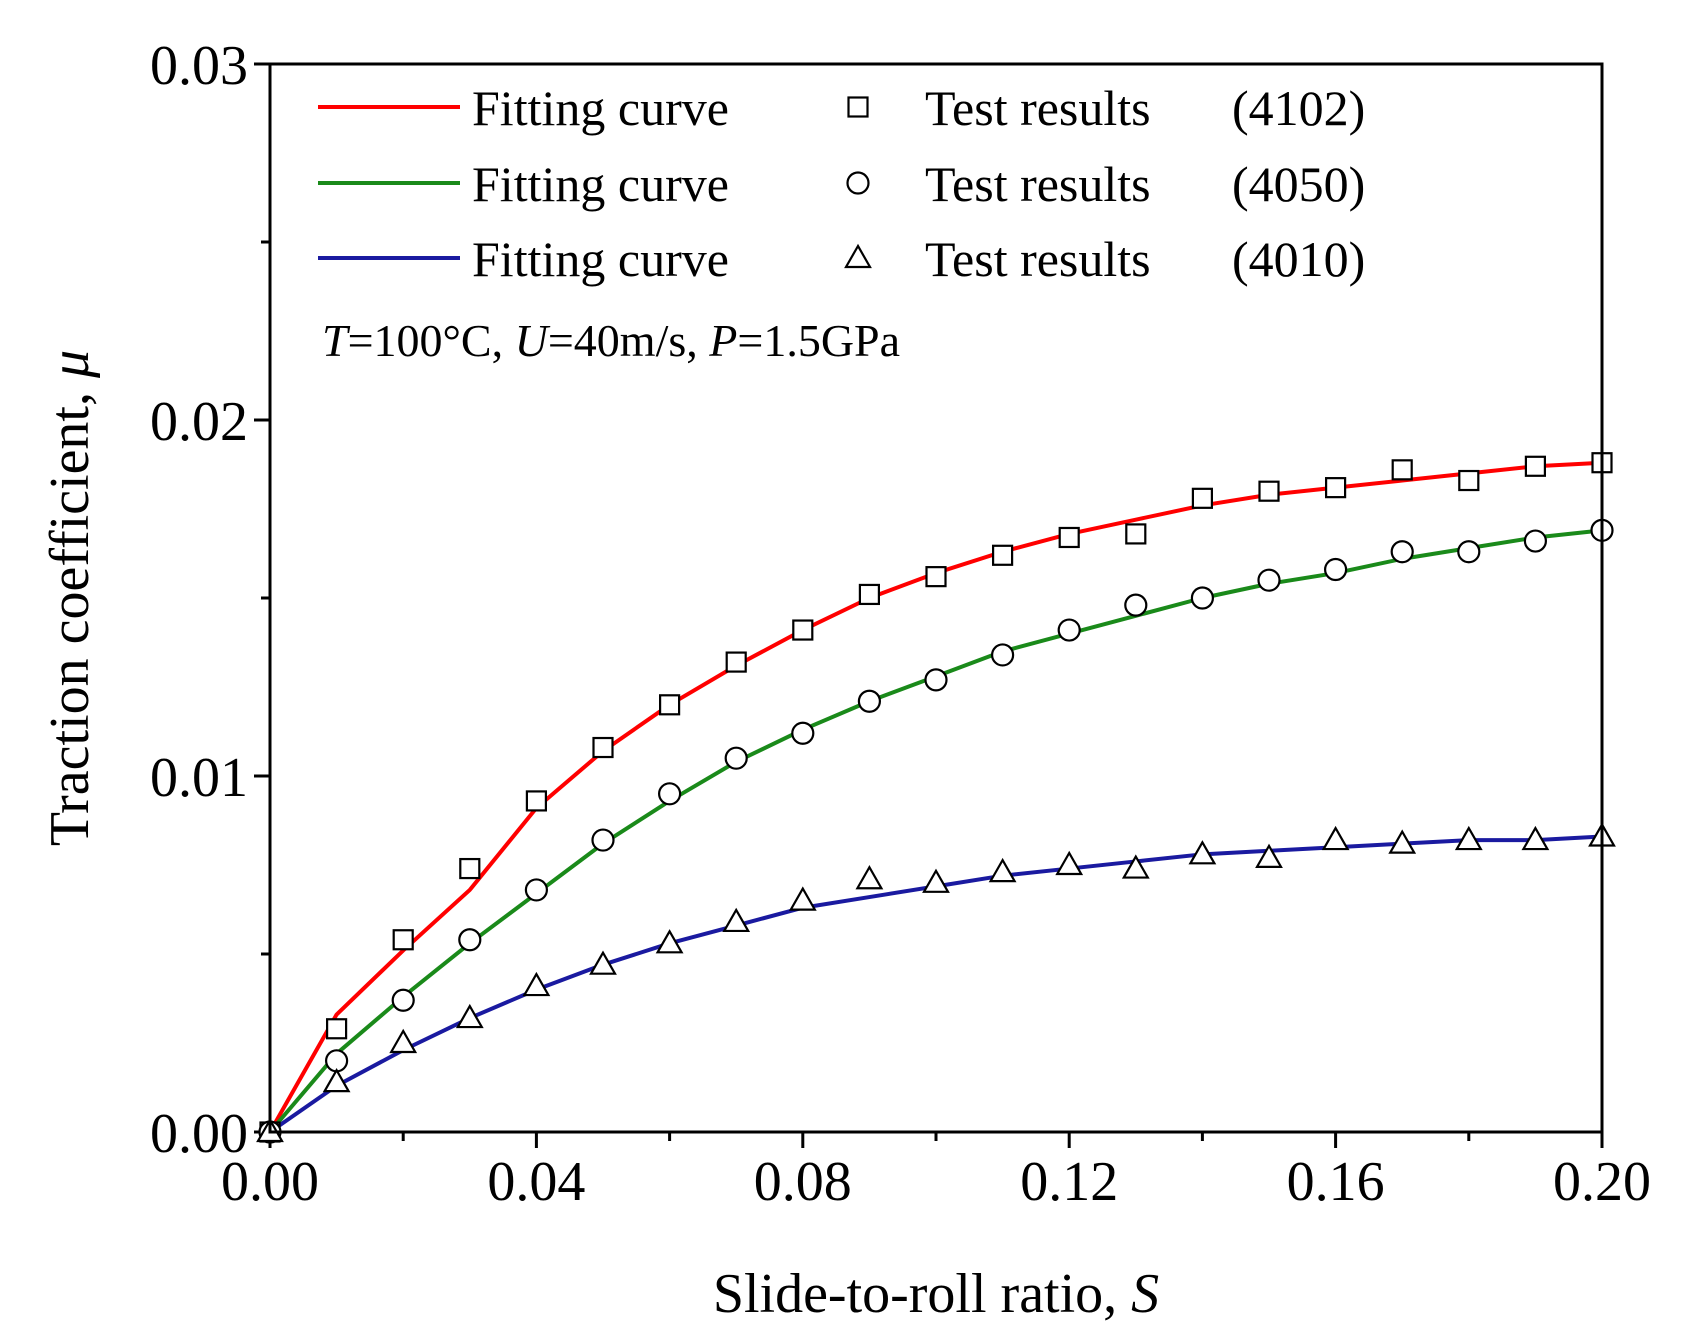 The width and height of the screenshot is (1681, 1337). Describe the element at coordinates (536, 1182) in the screenshot. I see `x-tick-label: 0.04` at that location.